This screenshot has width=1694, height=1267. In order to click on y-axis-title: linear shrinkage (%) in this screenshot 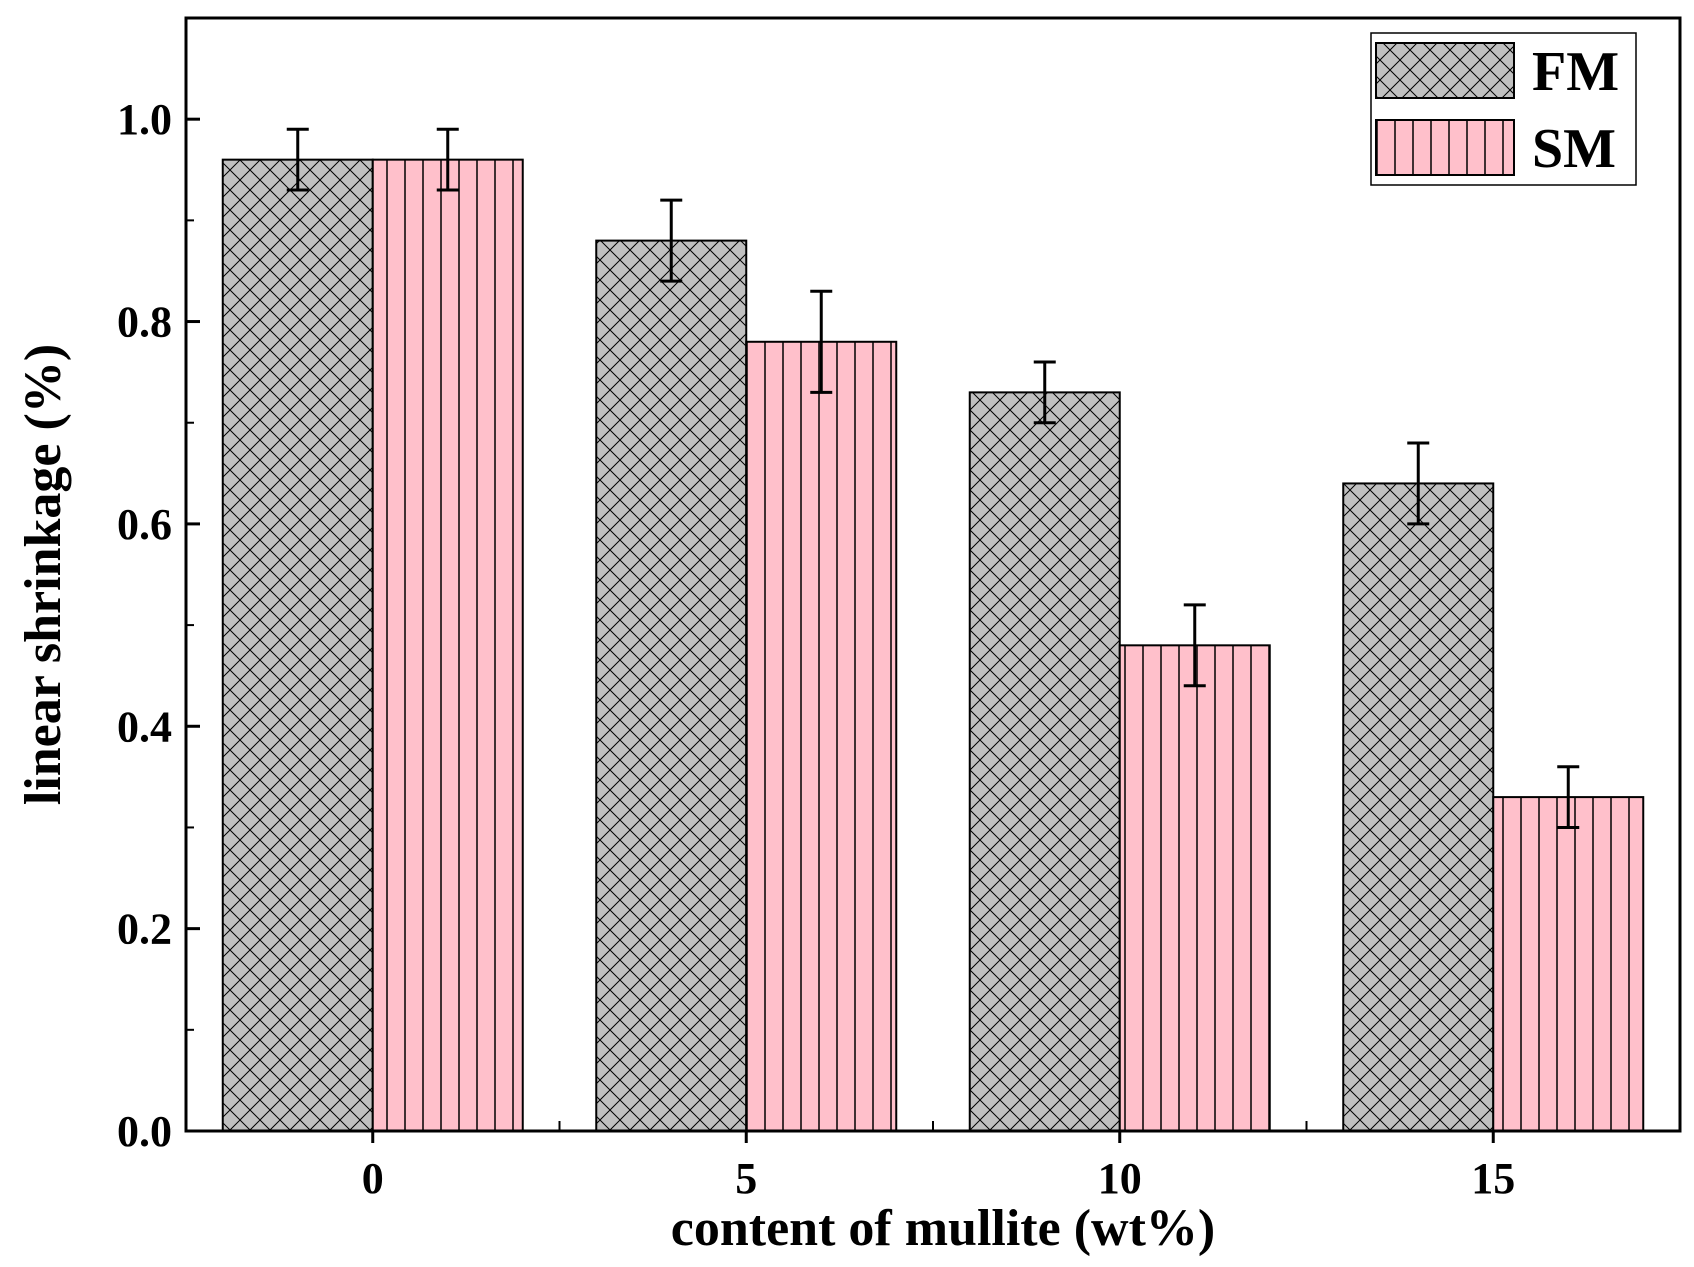, I will do `click(43, 574)`.